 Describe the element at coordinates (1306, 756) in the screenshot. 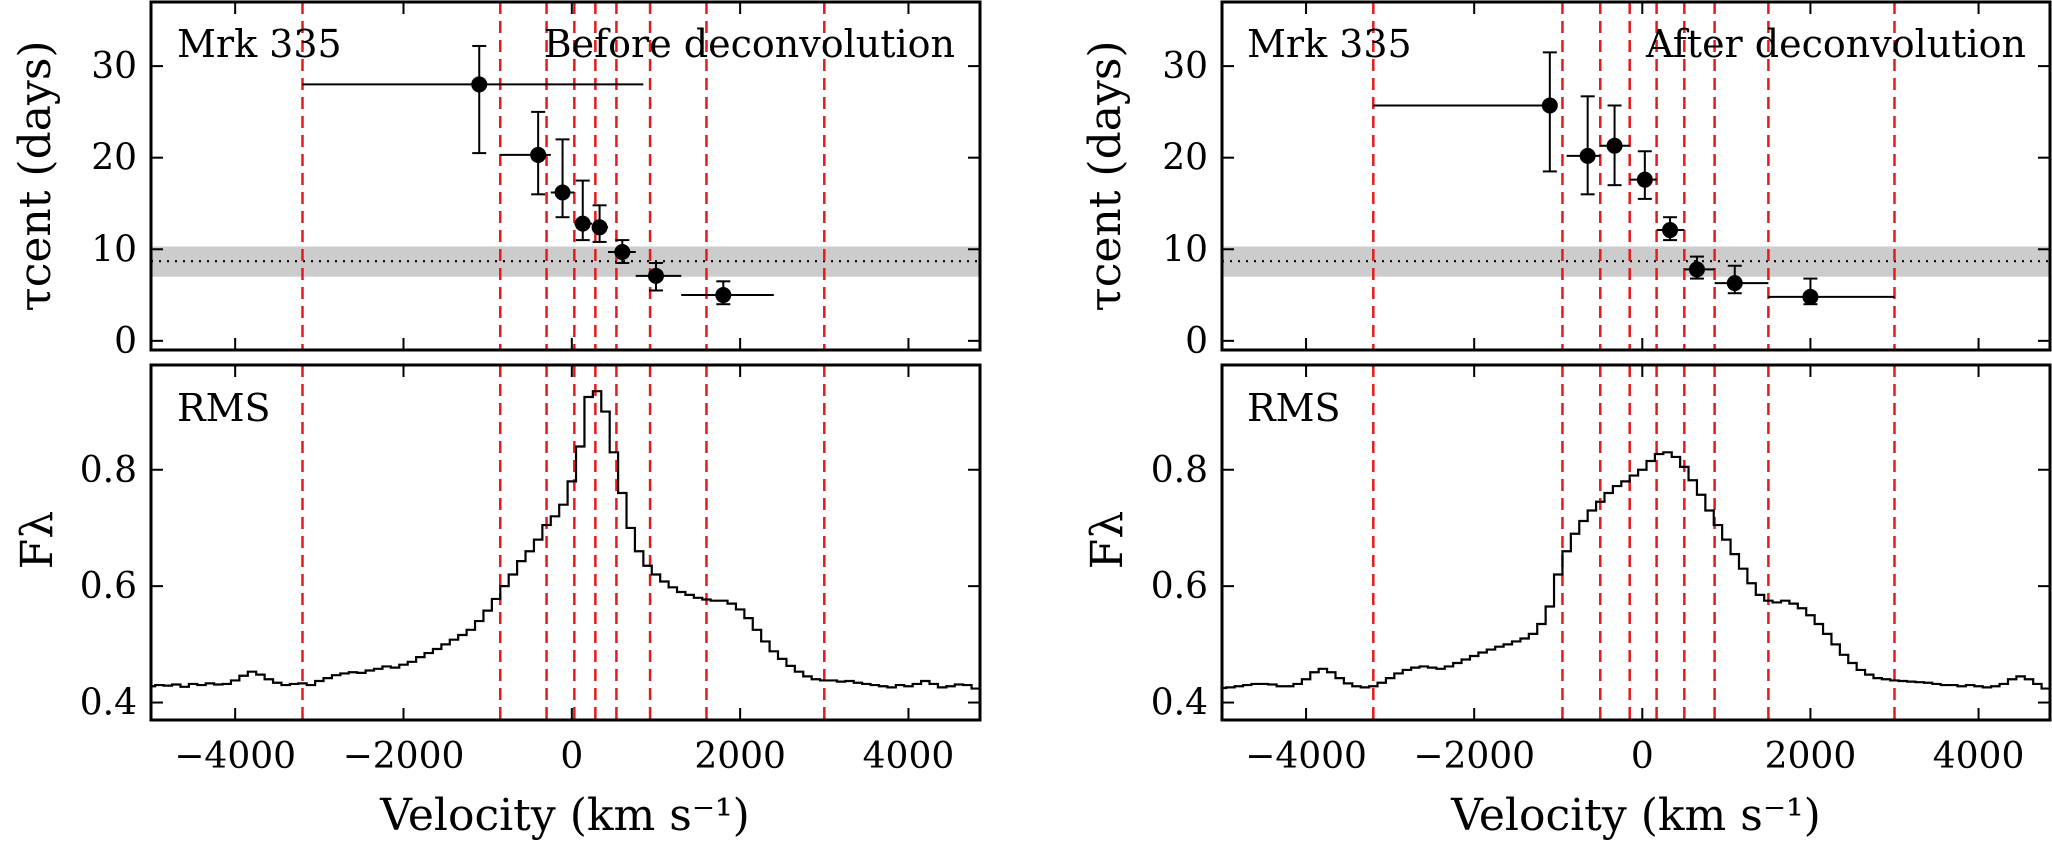

I see `rms-after-xtick-label: −4000` at that location.